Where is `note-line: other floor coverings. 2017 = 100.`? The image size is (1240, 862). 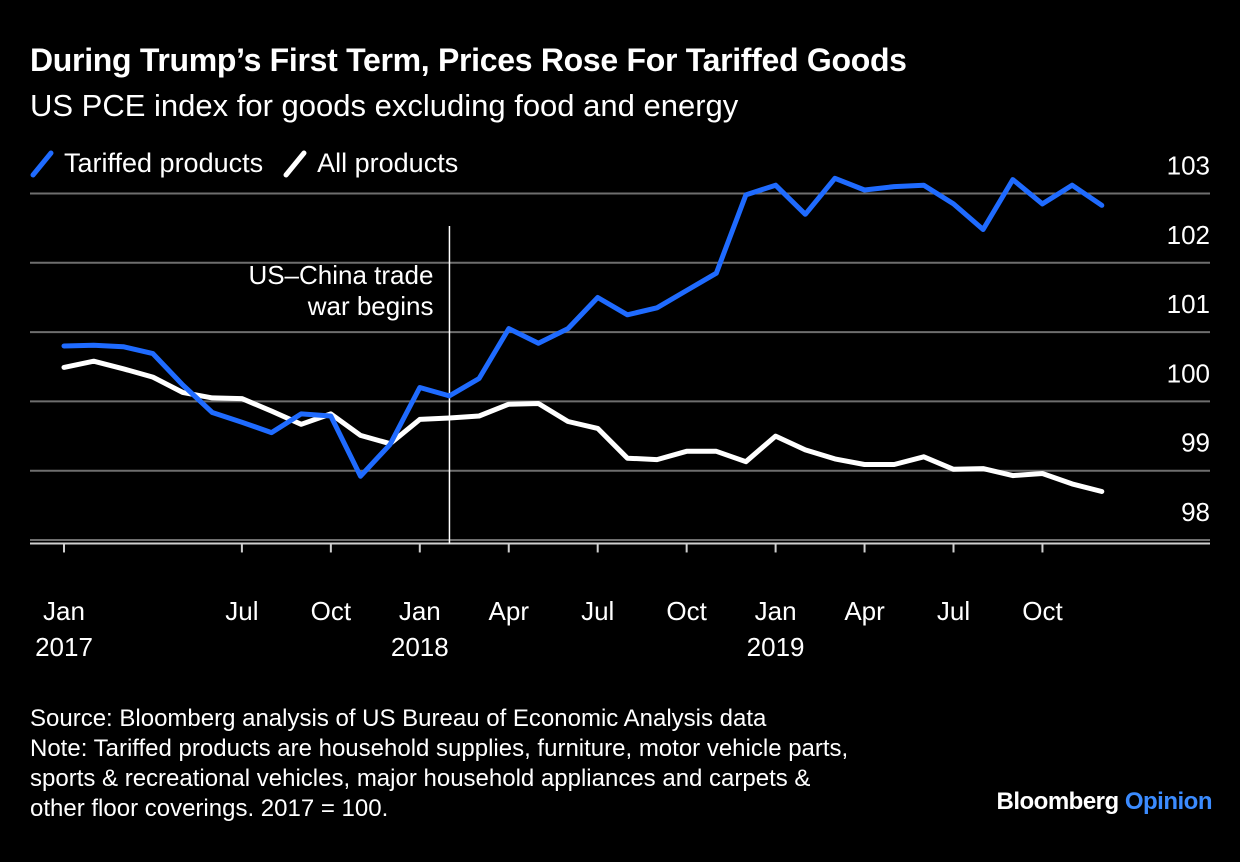 note-line: other floor coverings. 2017 = 100. is located at coordinates (209, 808).